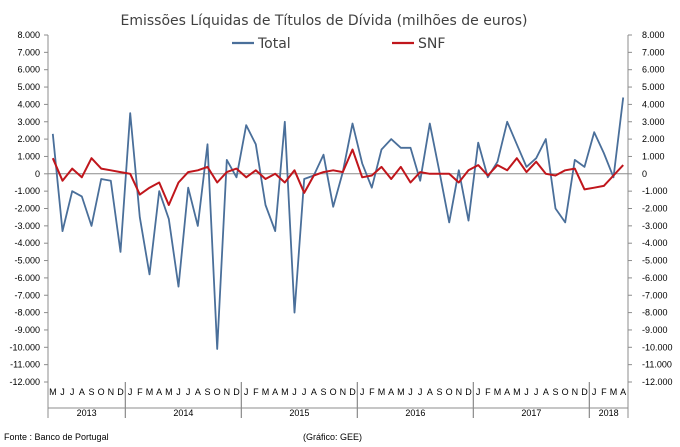  What do you see at coordinates (27, 295) in the screenshot?
I see `y-tick-label-left: -7.000` at bounding box center [27, 295].